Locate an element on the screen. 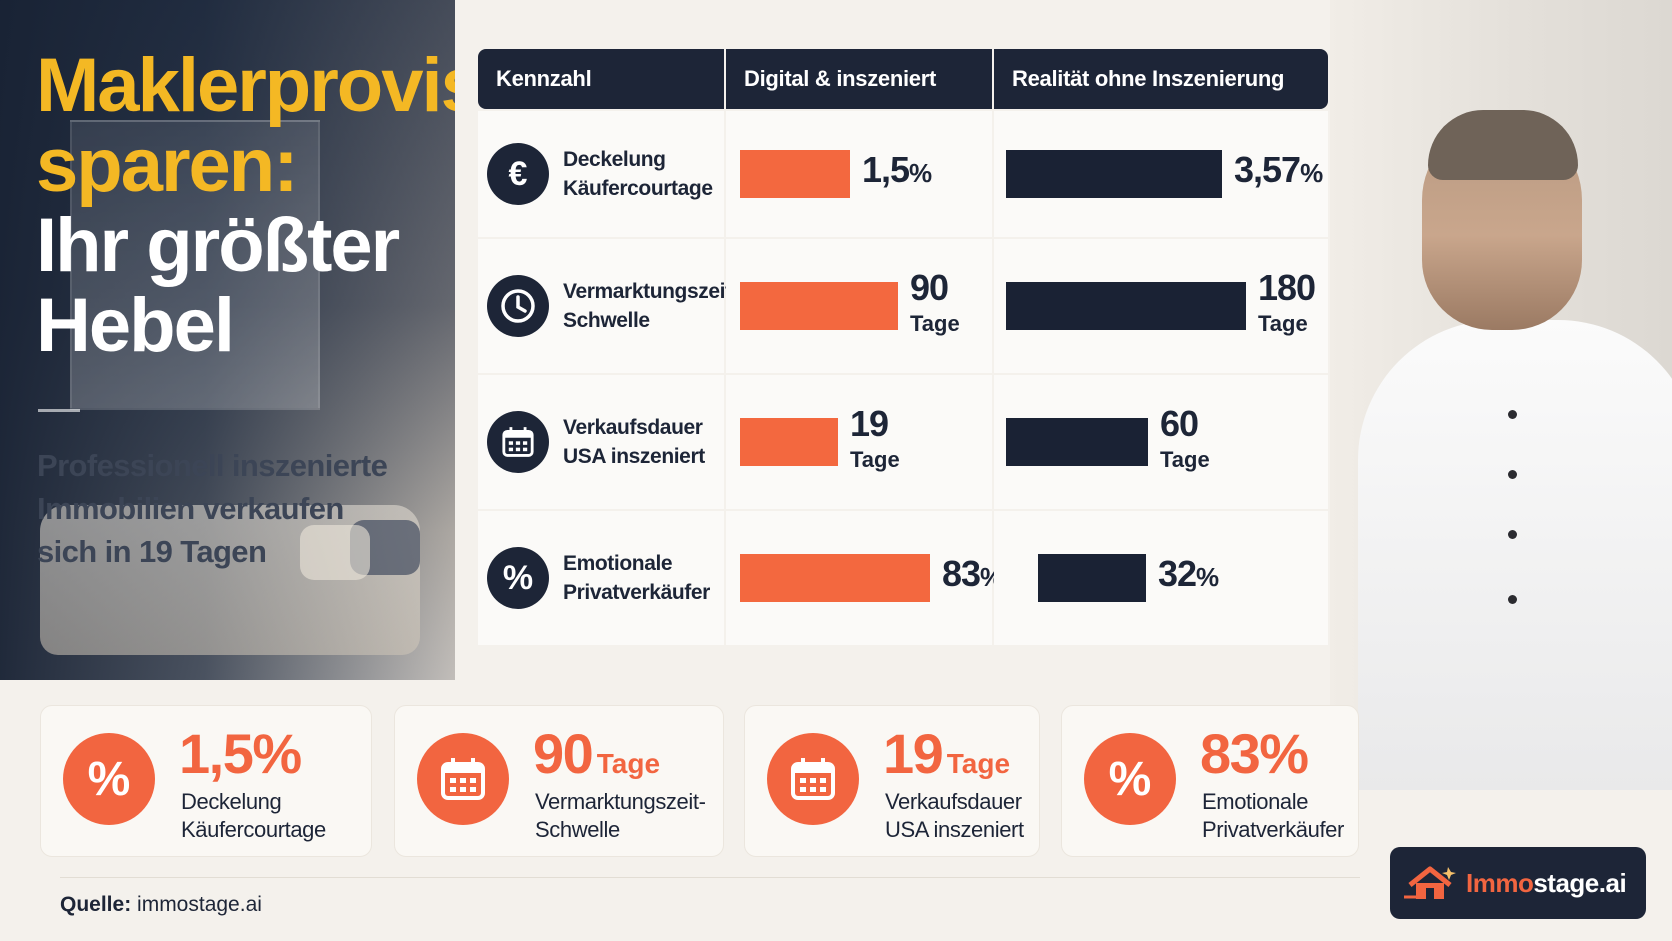 This screenshot has height=941, width=1672. hero-title-line: Maklerprovision is located at coordinates (245, 85).